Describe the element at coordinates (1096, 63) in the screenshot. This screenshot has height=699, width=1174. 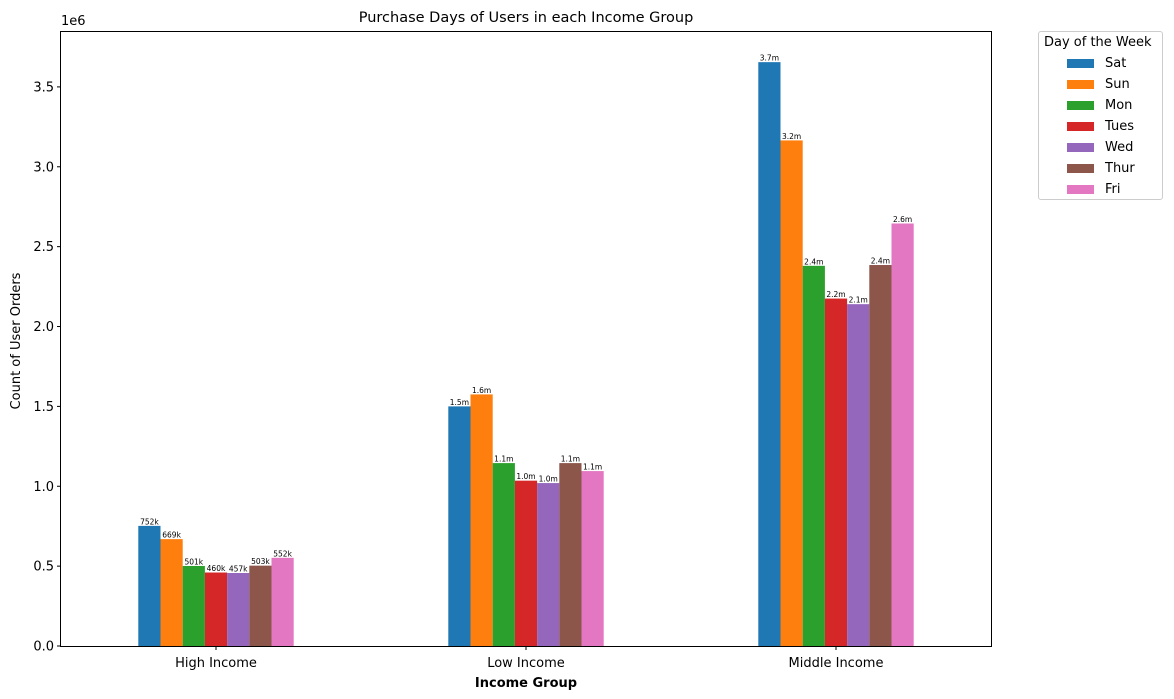
I see `legend-item-sat: Sat` at that location.